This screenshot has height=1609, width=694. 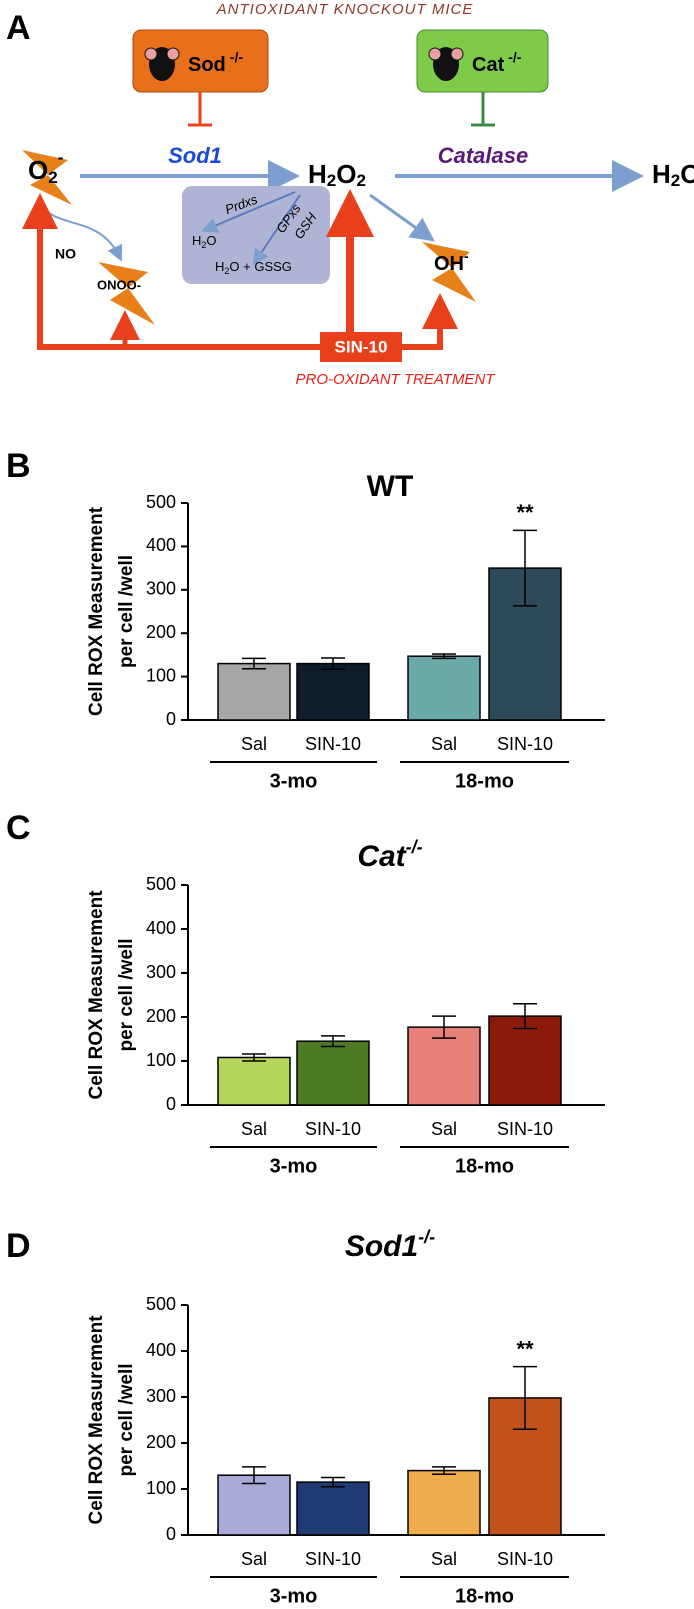 What do you see at coordinates (256, 235) in the screenshot?
I see `scavenger-box` at bounding box center [256, 235].